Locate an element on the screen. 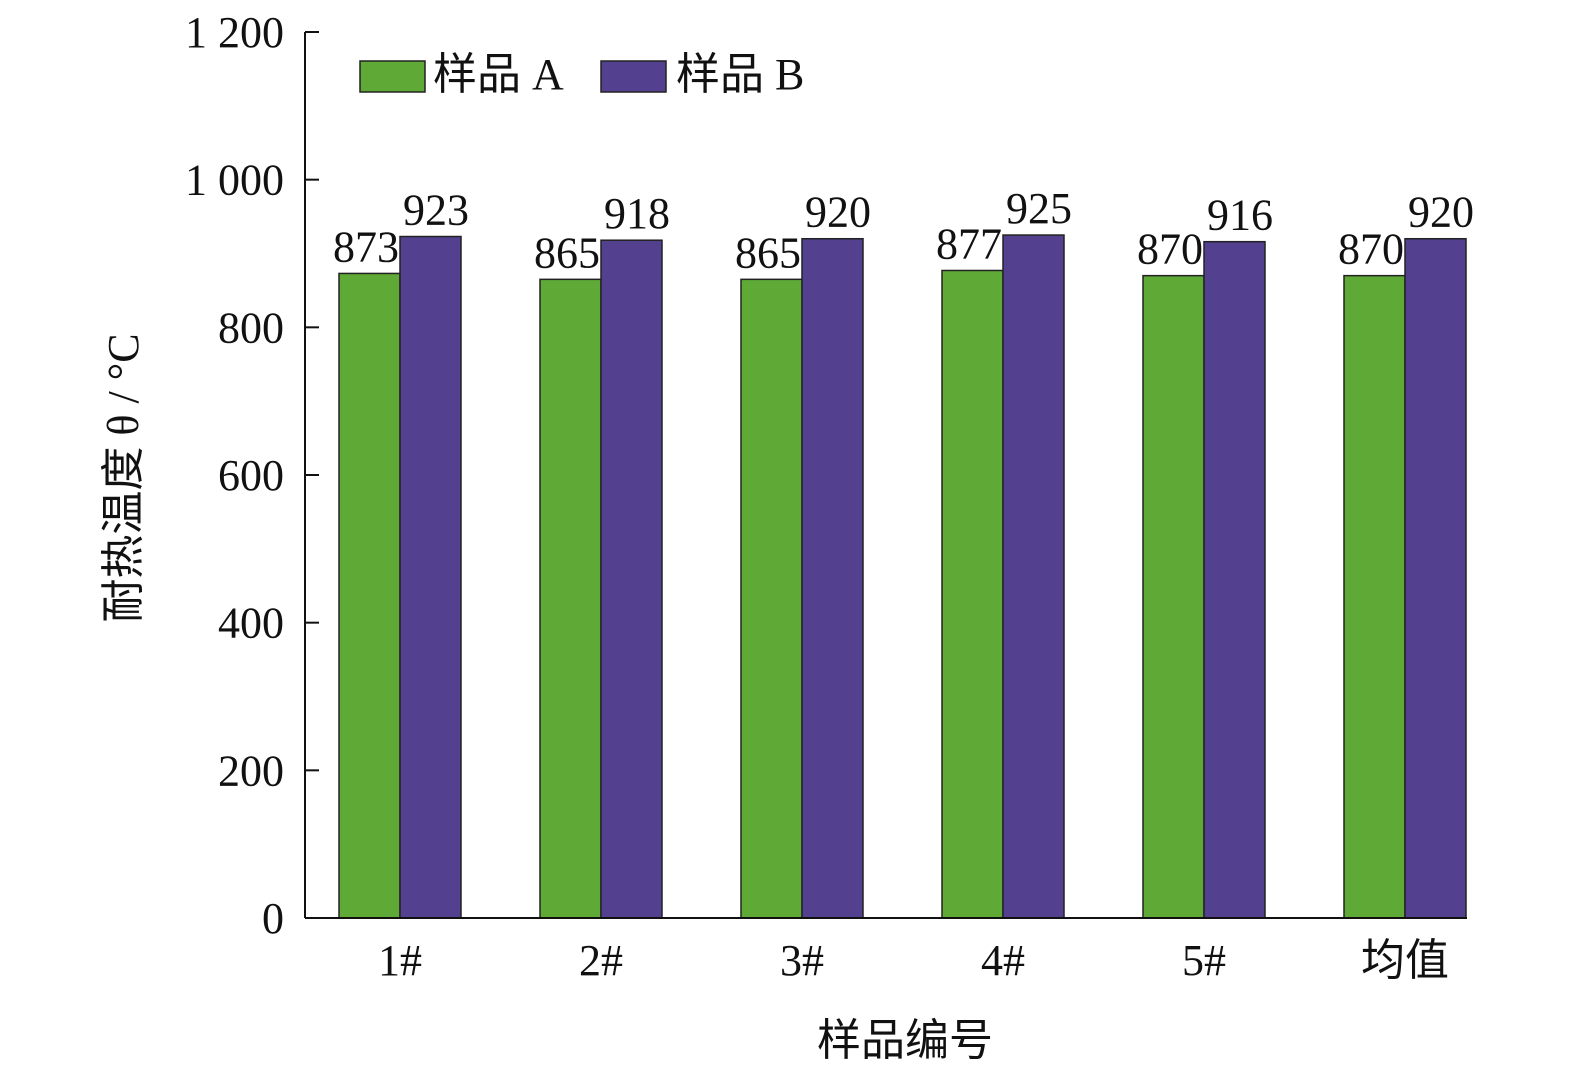 This screenshot has width=1575, height=1085. legend-label: 样品 A is located at coordinates (498, 74).